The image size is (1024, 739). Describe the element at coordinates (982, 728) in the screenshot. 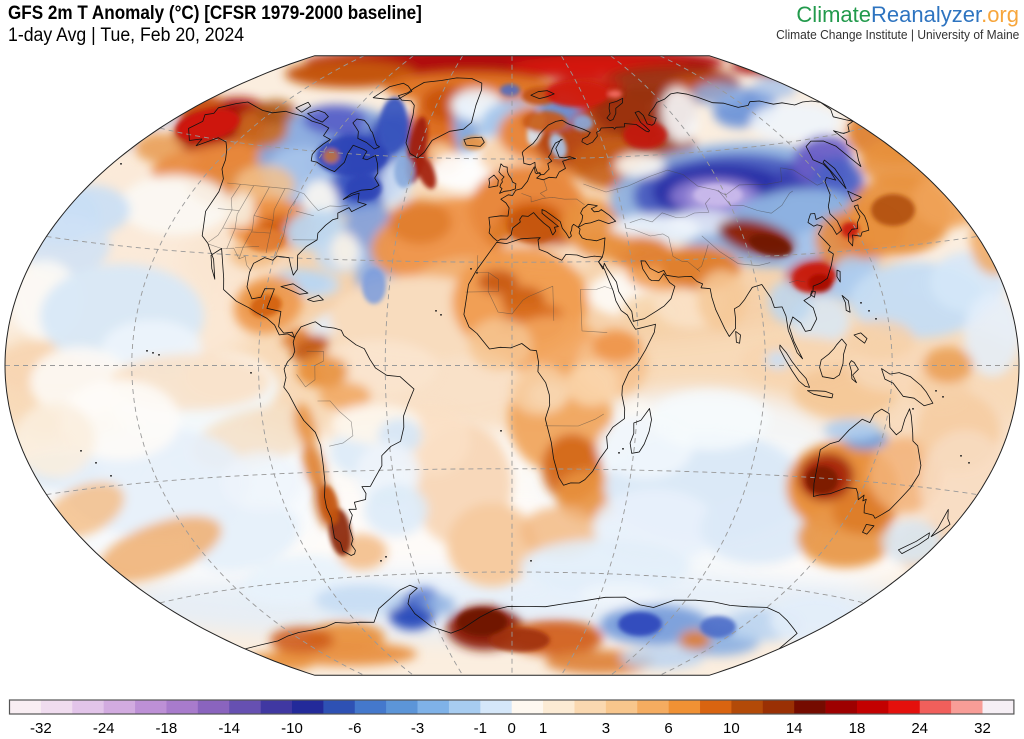

I see `svg-text: 32` at that location.